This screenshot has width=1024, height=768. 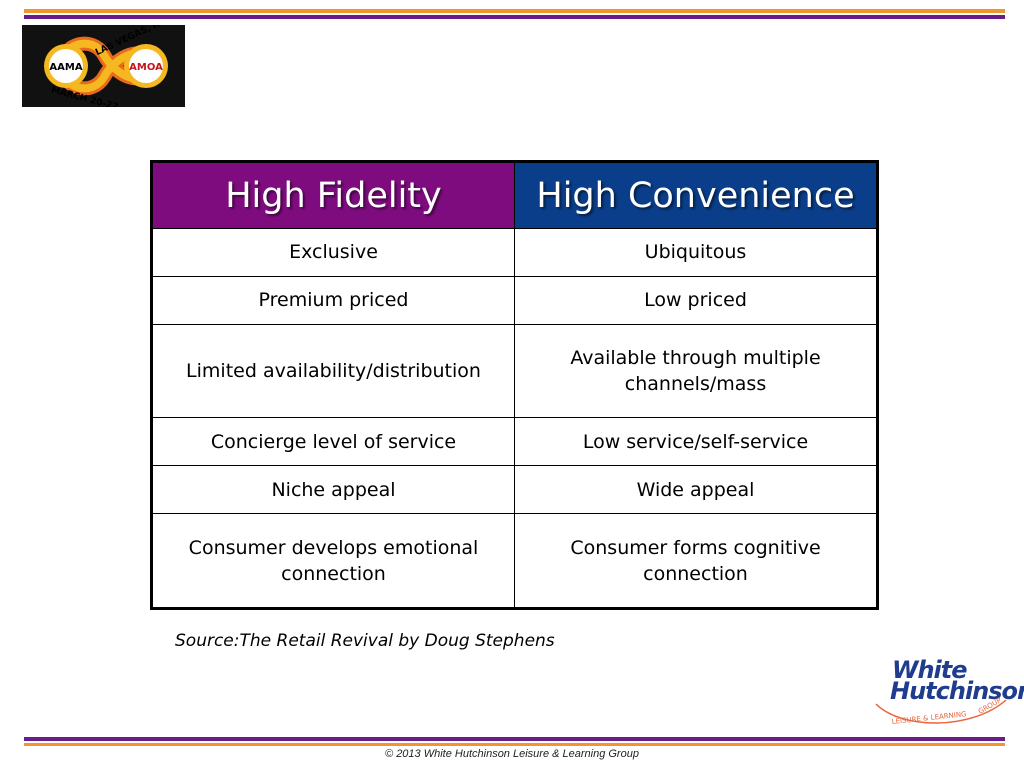 What do you see at coordinates (333, 252) in the screenshot?
I see `cell-fidelity: Exclusive` at bounding box center [333, 252].